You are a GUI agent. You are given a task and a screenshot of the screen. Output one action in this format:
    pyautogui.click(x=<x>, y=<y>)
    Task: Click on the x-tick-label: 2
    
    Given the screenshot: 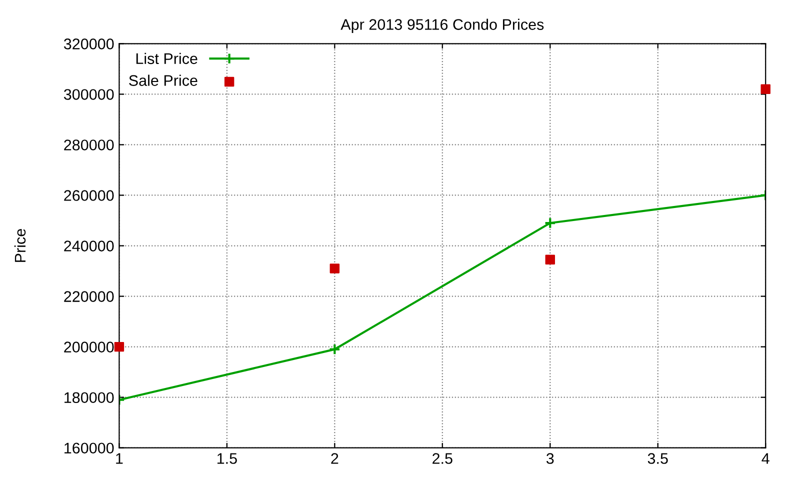 What is the action you would take?
    pyautogui.click(x=334, y=458)
    